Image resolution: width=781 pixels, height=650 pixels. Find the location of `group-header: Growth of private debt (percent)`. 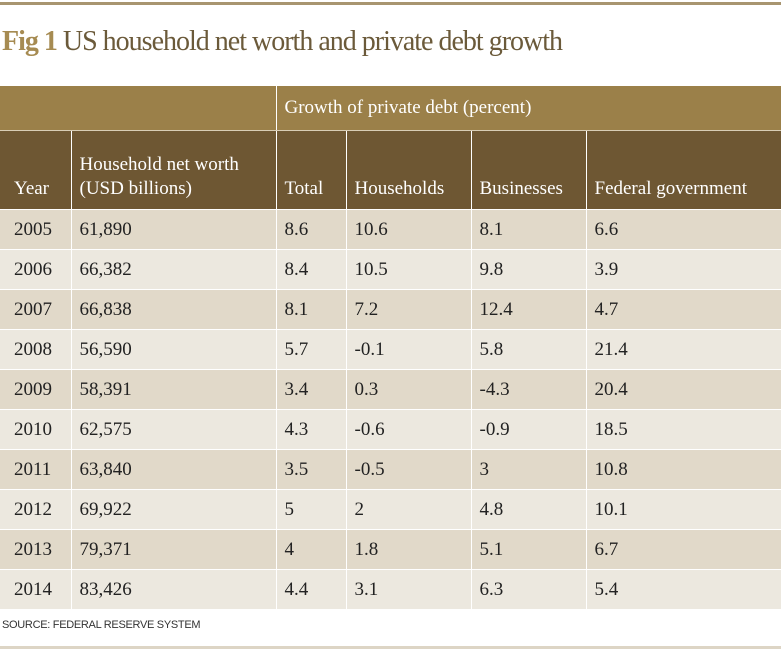

group-header: Growth of private debt (percent) is located at coordinates (528, 108).